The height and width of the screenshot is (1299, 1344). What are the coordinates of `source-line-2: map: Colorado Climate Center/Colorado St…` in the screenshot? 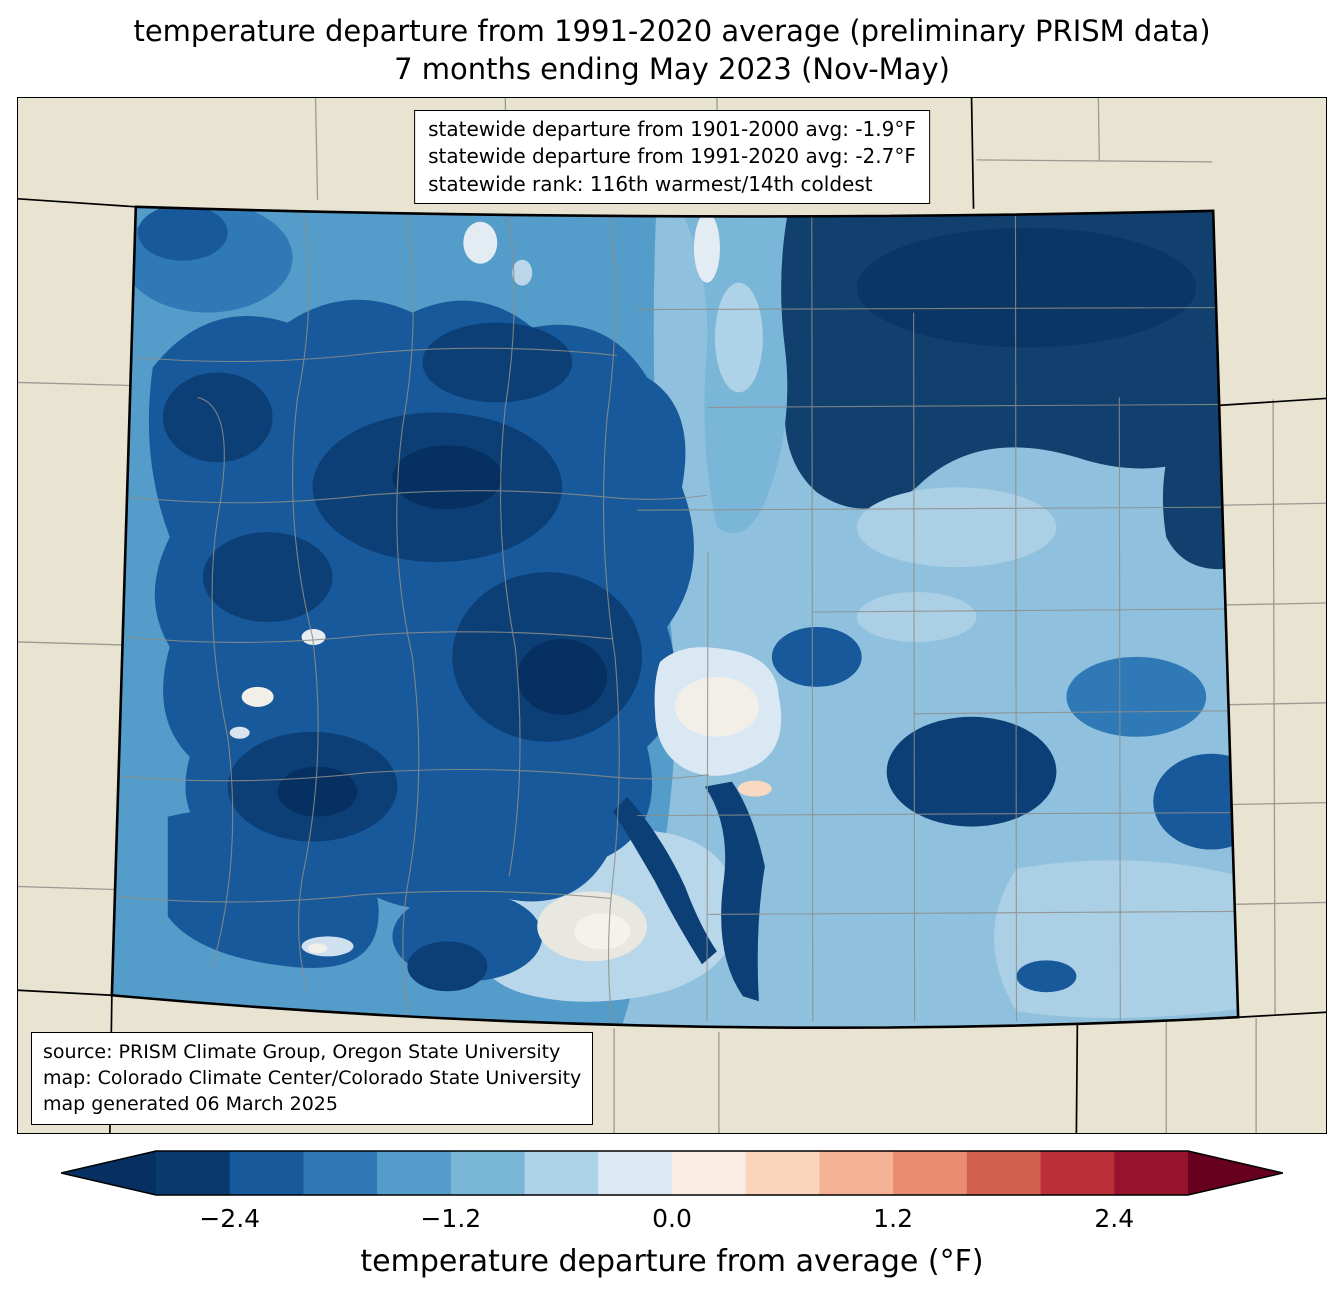 It's located at (312, 1078).